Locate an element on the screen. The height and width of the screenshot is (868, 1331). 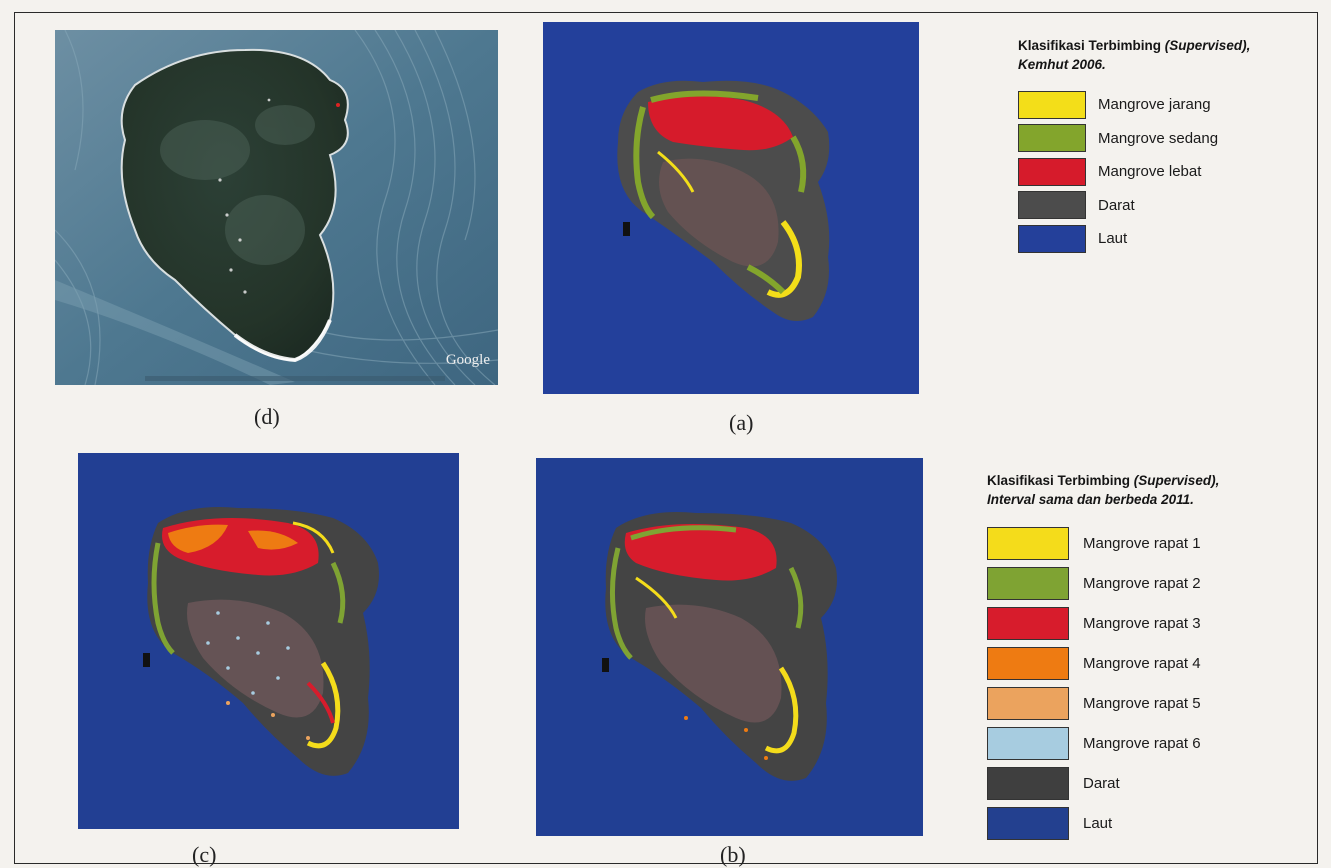
legend-label: Mangrove rapat 3 is located at coordinates (1142, 623).